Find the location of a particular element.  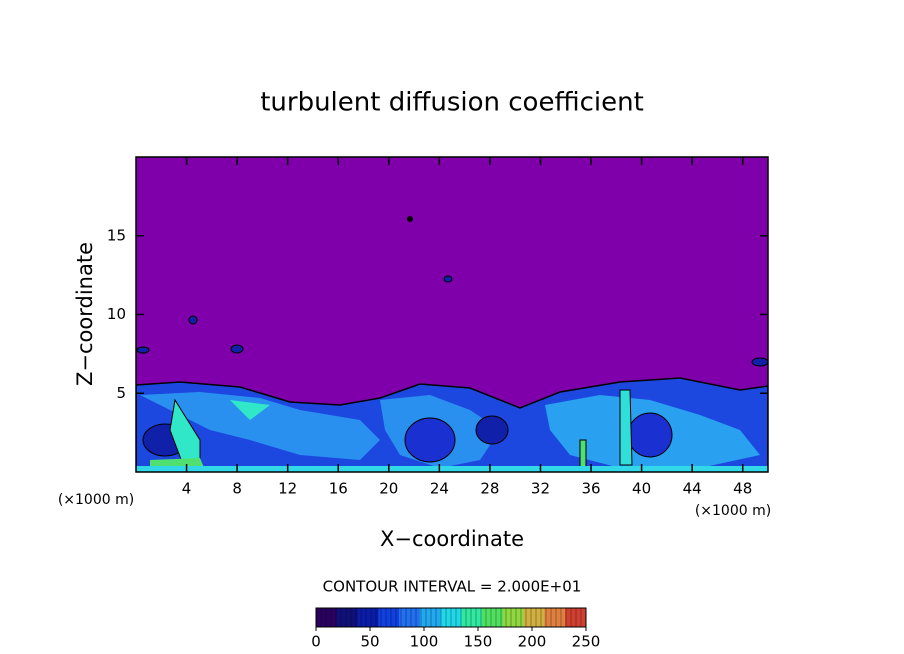

x-tick-label: 28 is located at coordinates (489, 489).